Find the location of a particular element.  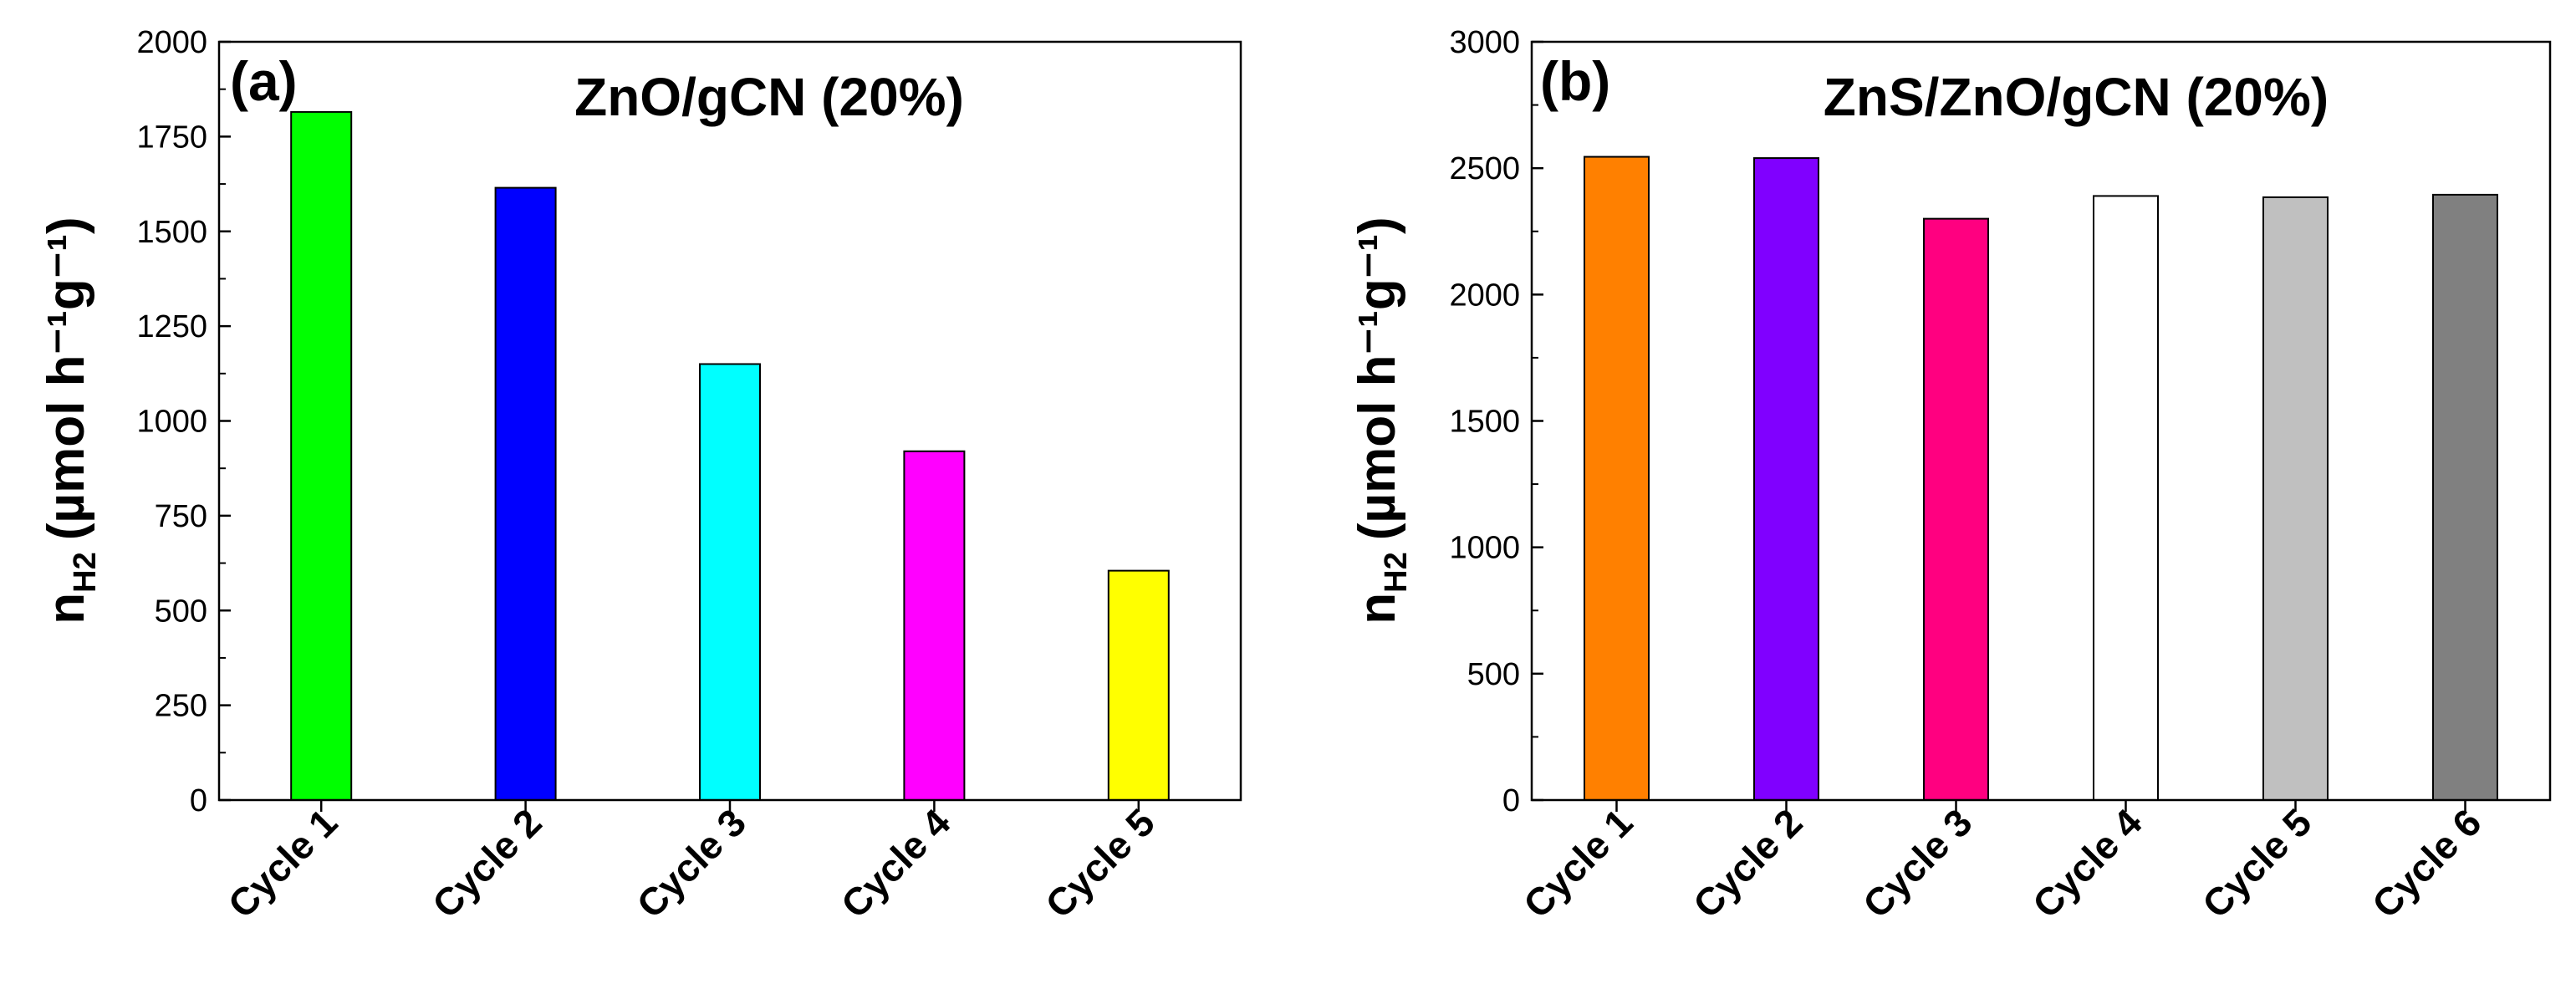

panel-a-y-axis-title: nH2 (µmol h⁻¹g⁻¹) is located at coordinates (71, 420).